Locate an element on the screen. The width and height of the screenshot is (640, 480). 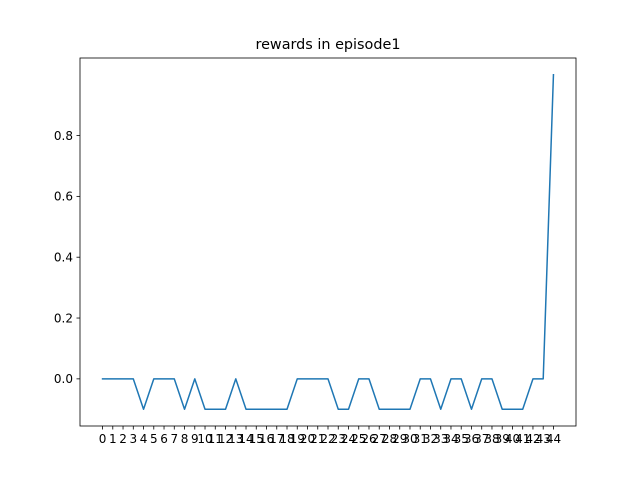
x-tick-label: 7 is located at coordinates (174, 439).